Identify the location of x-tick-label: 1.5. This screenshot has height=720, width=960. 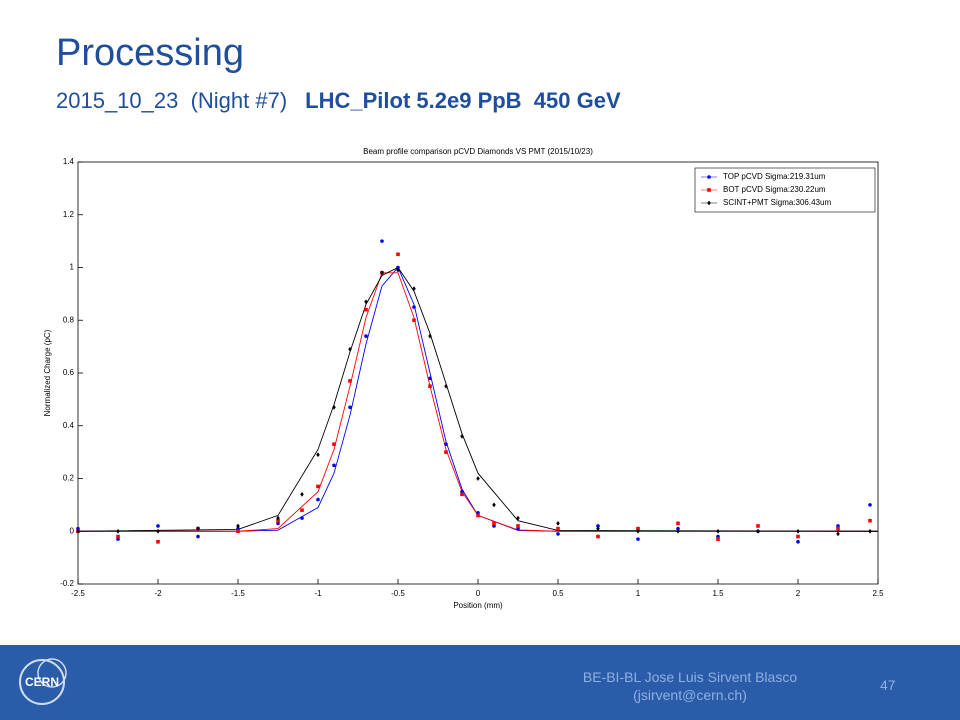
(718, 593).